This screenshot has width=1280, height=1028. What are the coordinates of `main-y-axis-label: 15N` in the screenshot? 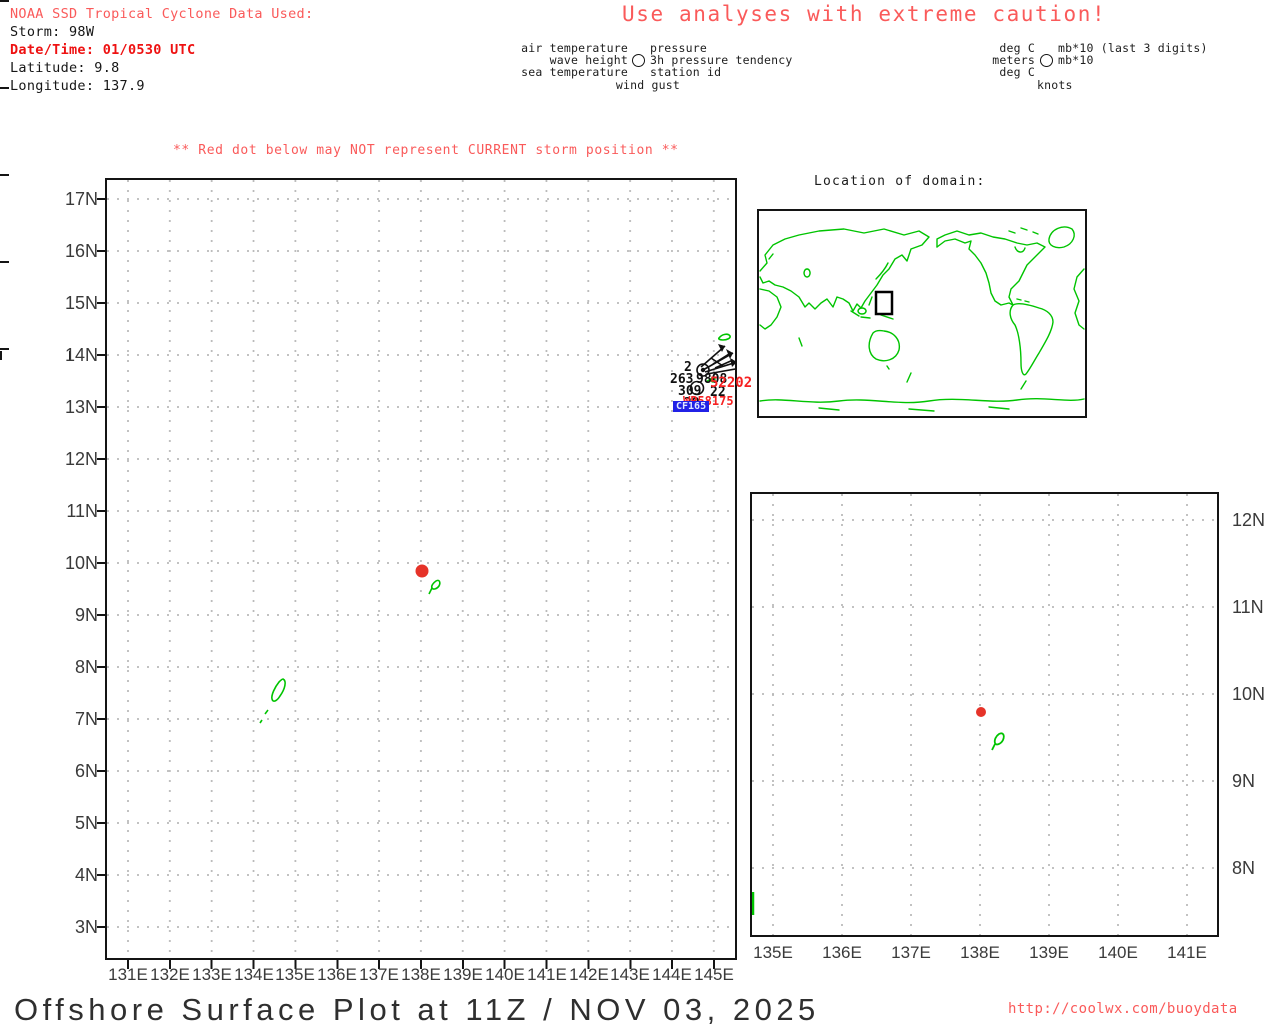 It's located at (81, 303).